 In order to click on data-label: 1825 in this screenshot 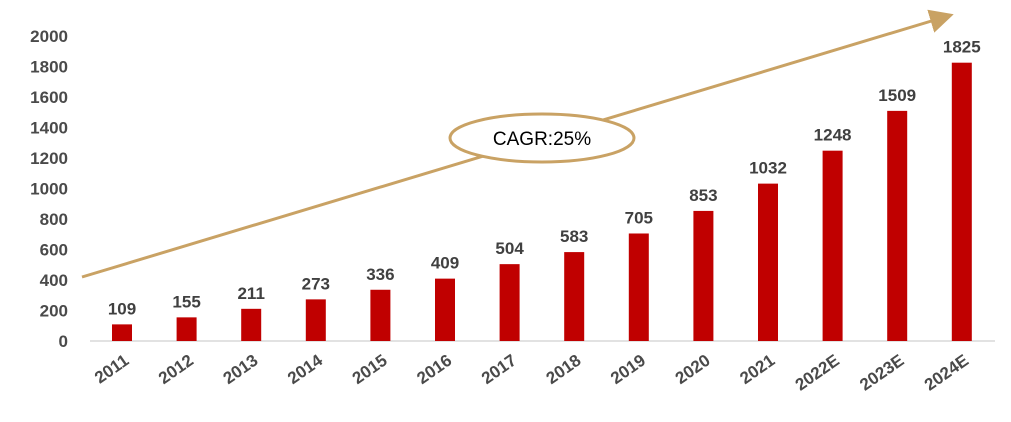, I will do `click(962, 47)`.